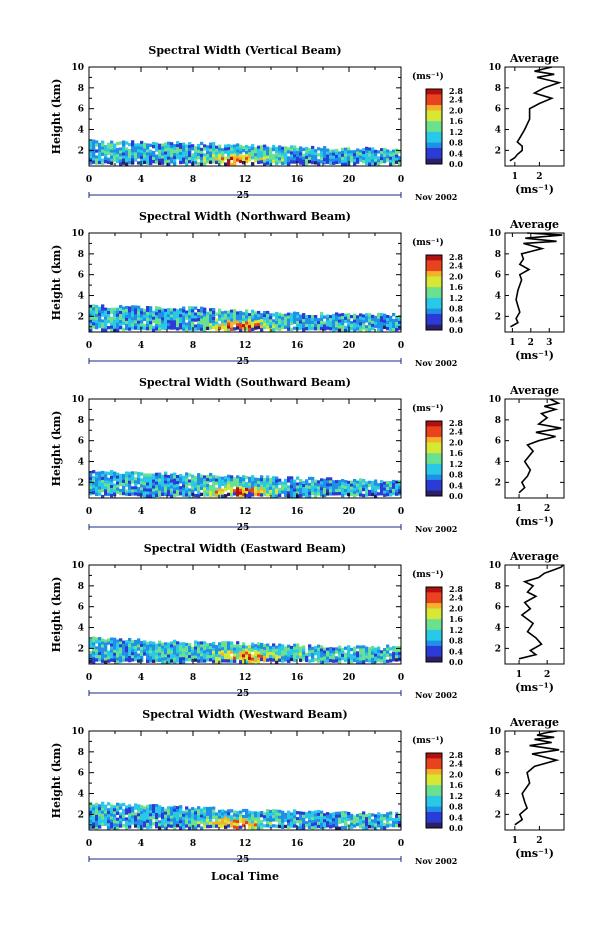 This screenshot has width=616, height=929. I want to click on average-x-label: (ms⁻¹), so click(534, 687).